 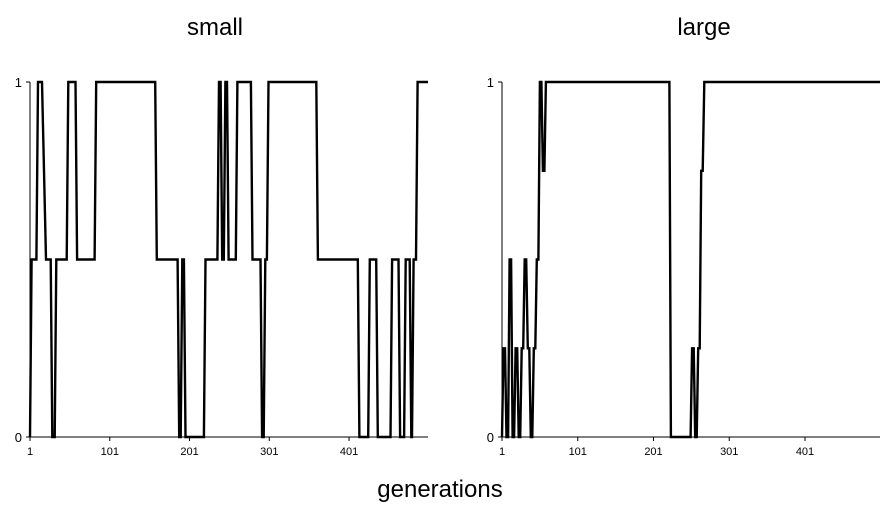 What do you see at coordinates (214, 27) in the screenshot?
I see `chart-title-small: small` at bounding box center [214, 27].